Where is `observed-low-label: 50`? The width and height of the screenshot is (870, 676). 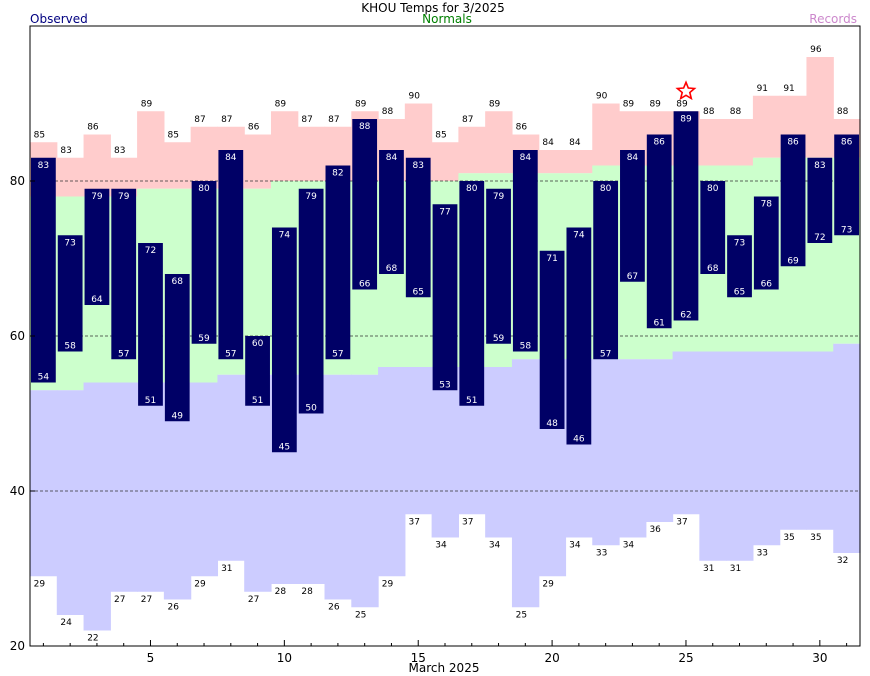
observed-low-label: 50 is located at coordinates (311, 409).